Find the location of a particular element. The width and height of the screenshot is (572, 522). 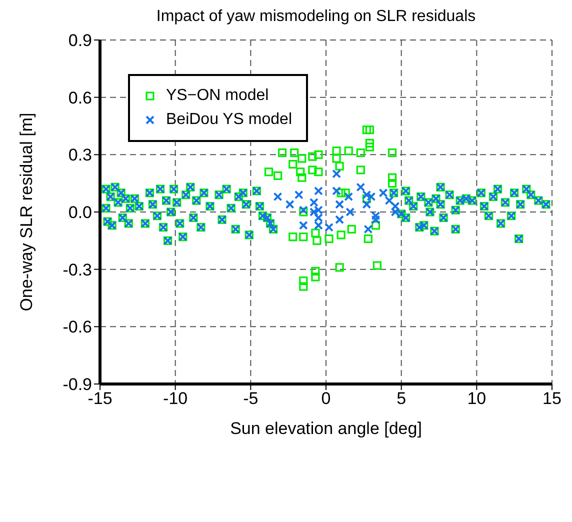

y-tick-label: 0.9 is located at coordinates (80, 40).